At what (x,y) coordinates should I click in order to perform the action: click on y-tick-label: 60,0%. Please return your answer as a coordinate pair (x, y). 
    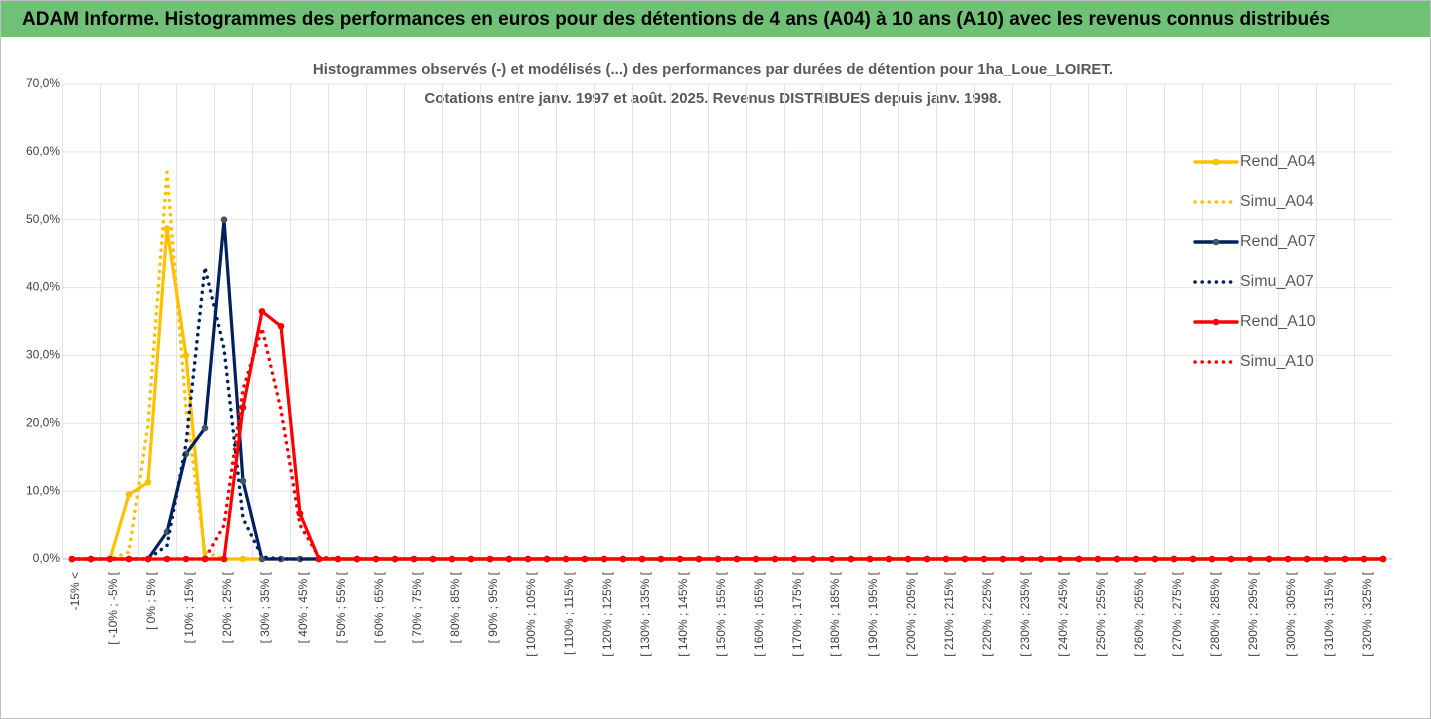
    Looking at the image, I should click on (43, 151).